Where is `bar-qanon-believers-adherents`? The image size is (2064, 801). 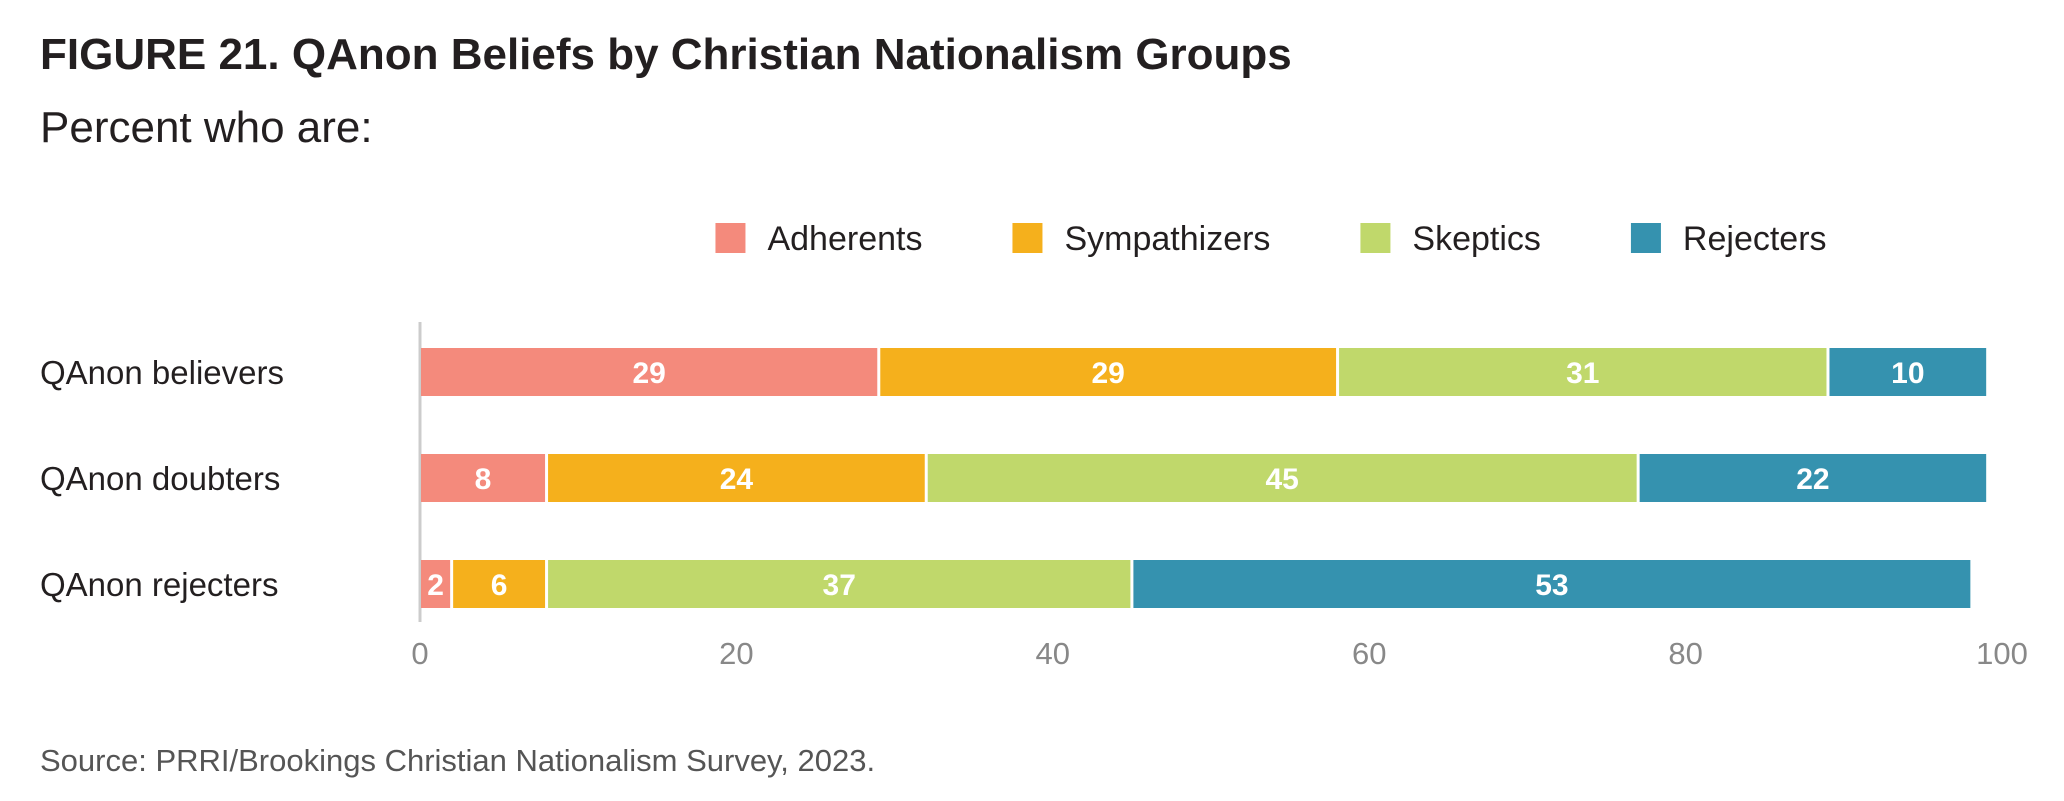 bar-qanon-believers-adherents is located at coordinates (649, 372).